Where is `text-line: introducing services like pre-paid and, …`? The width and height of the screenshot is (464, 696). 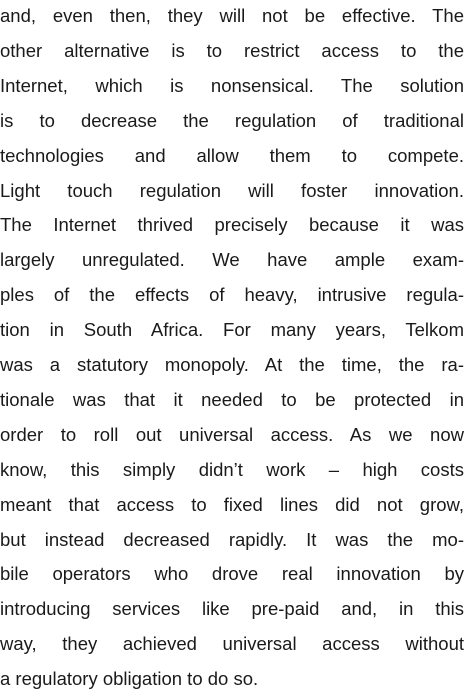 text-line: introducing services like pre-paid and, … is located at coordinates (232, 609).